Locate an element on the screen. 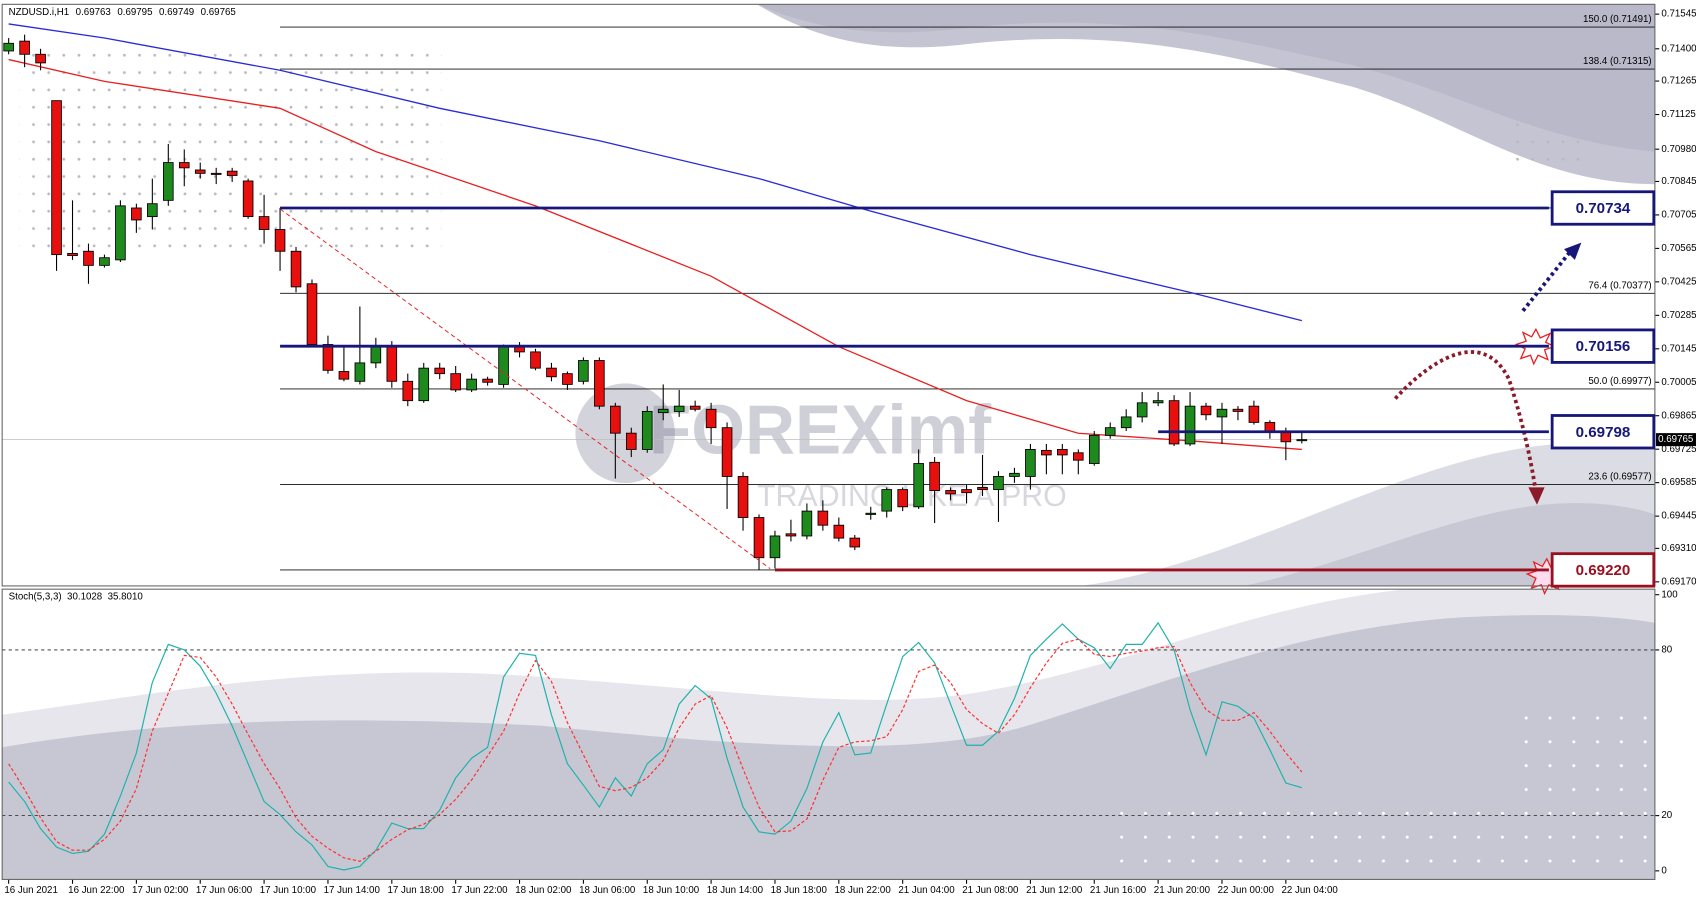 The height and width of the screenshot is (900, 1696). y-tick-label: 0.69170 is located at coordinates (1678, 581).